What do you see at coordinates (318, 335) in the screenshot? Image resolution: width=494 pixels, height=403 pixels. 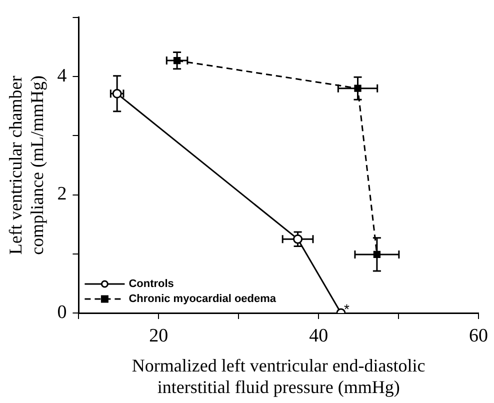 I see `x-tick-label: 40` at bounding box center [318, 335].